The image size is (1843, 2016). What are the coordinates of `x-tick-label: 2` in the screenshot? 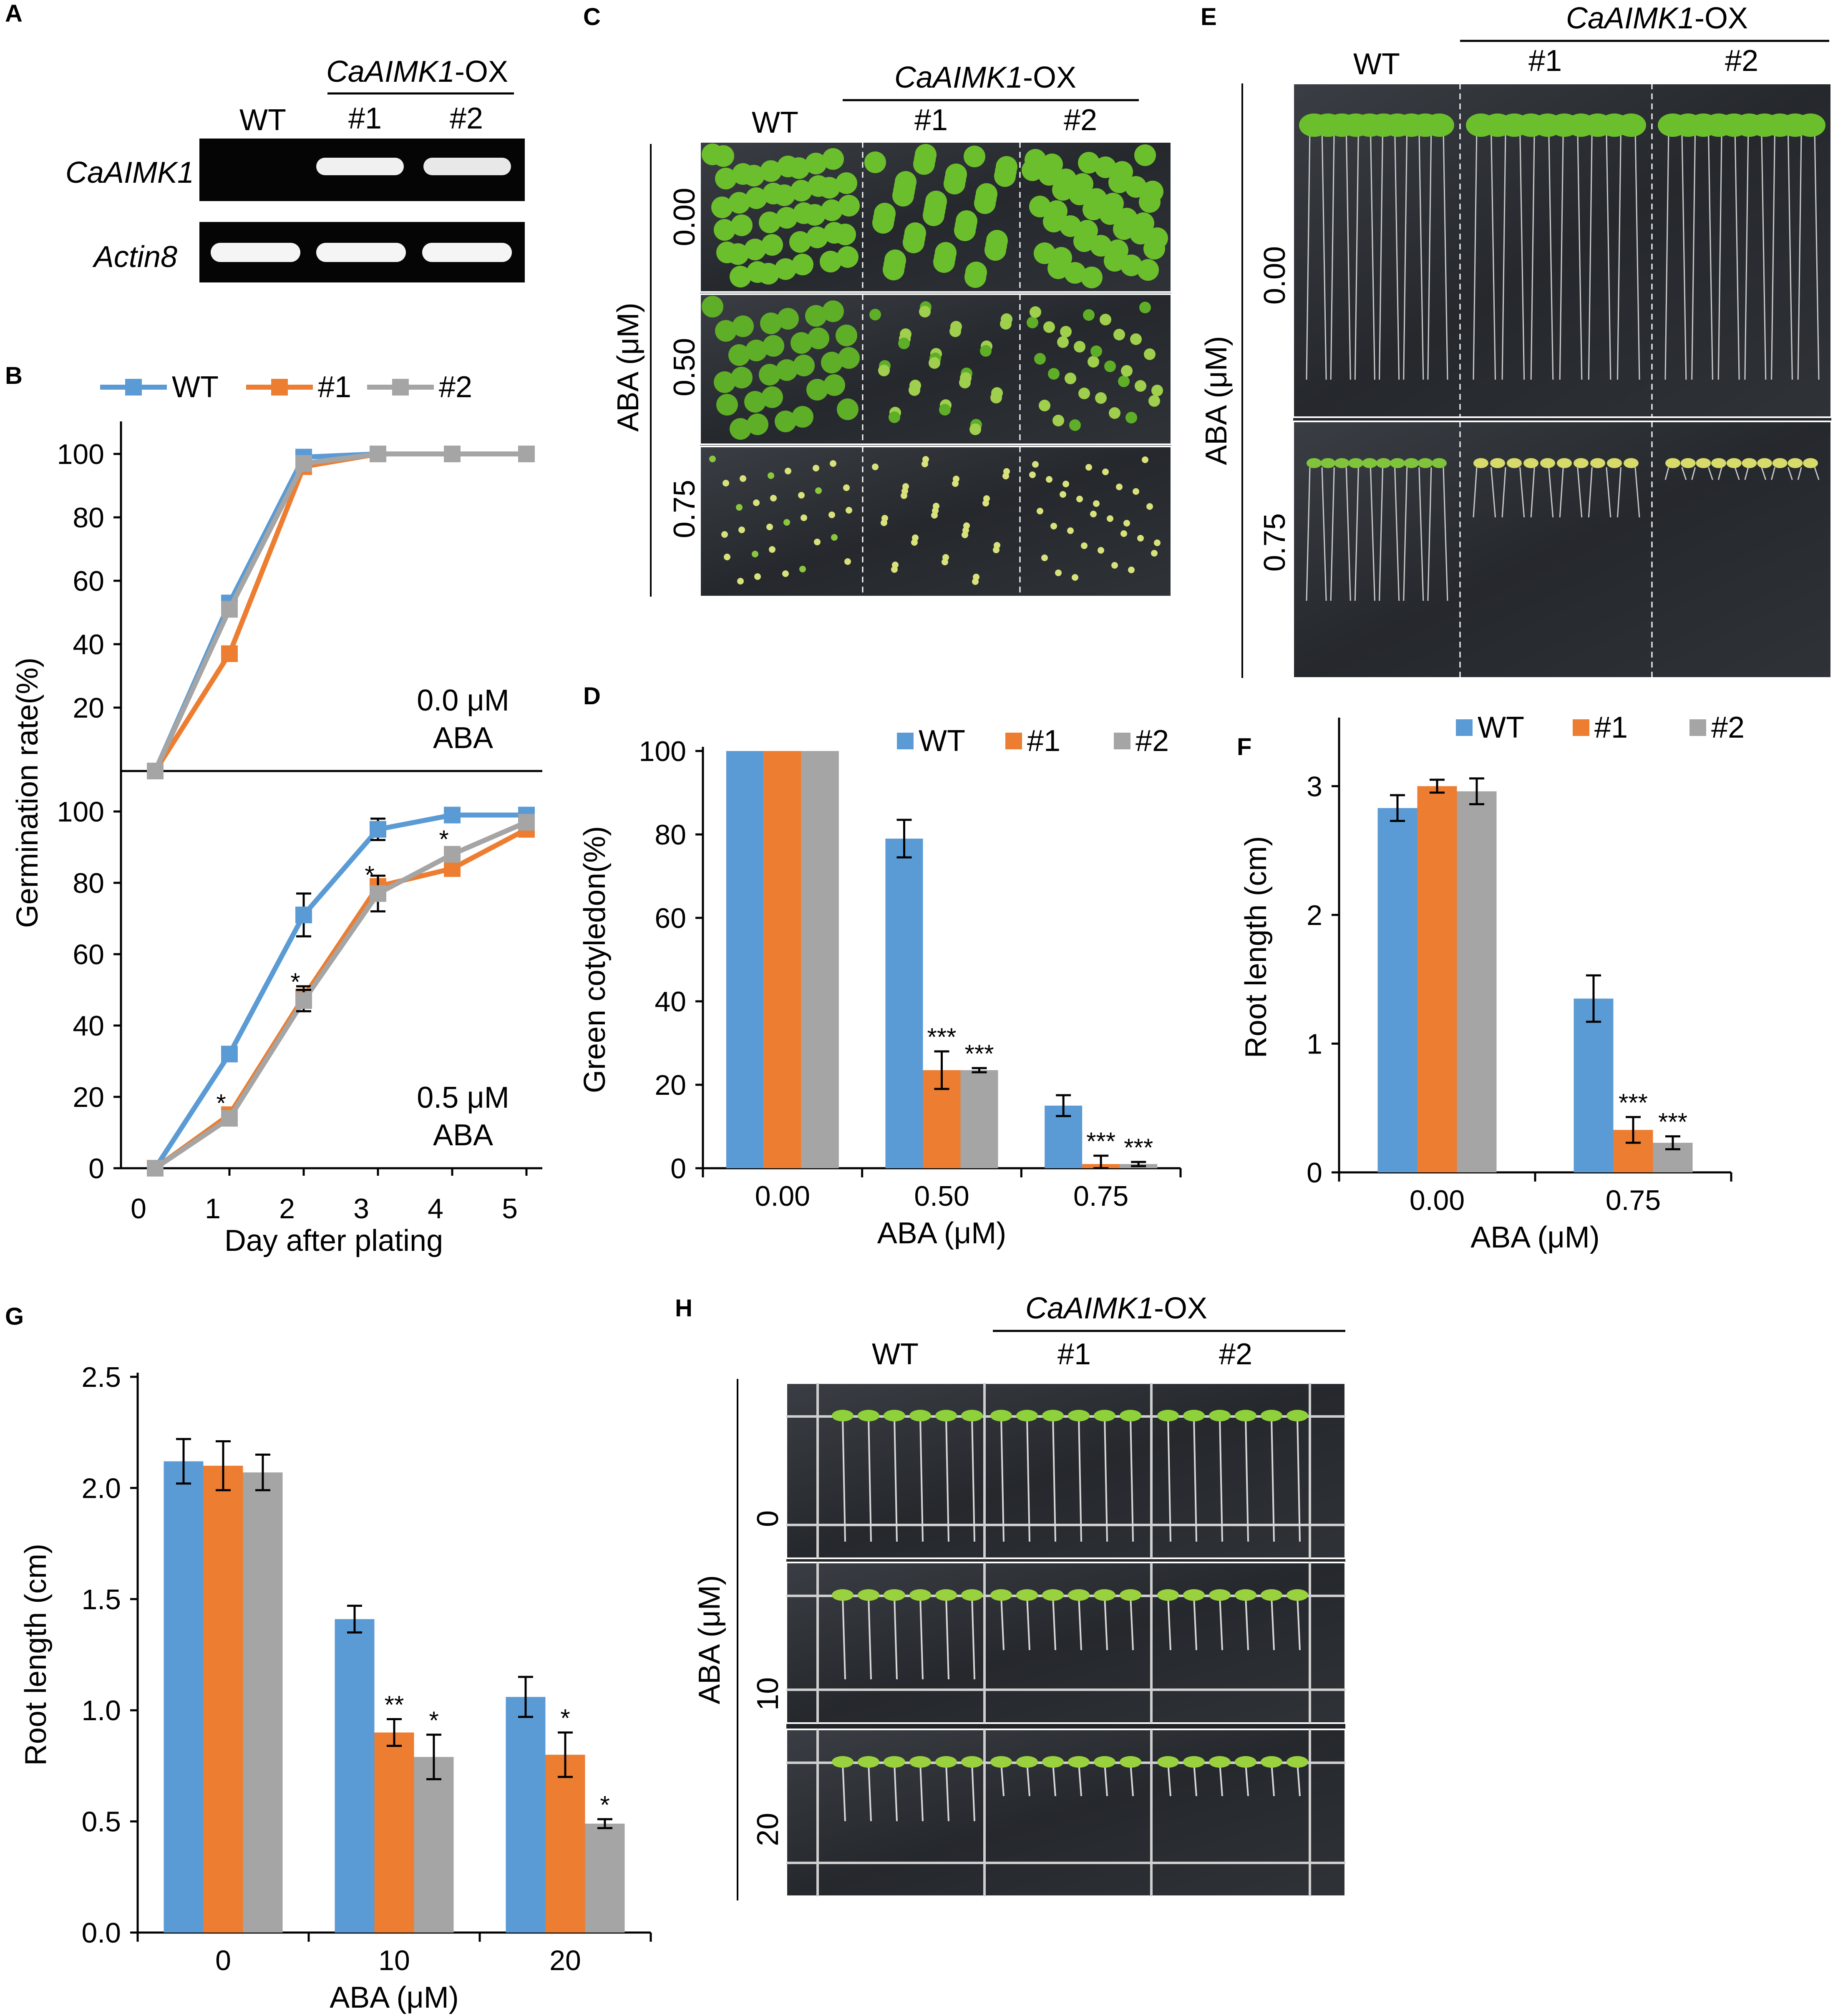 It's located at (287, 1209).